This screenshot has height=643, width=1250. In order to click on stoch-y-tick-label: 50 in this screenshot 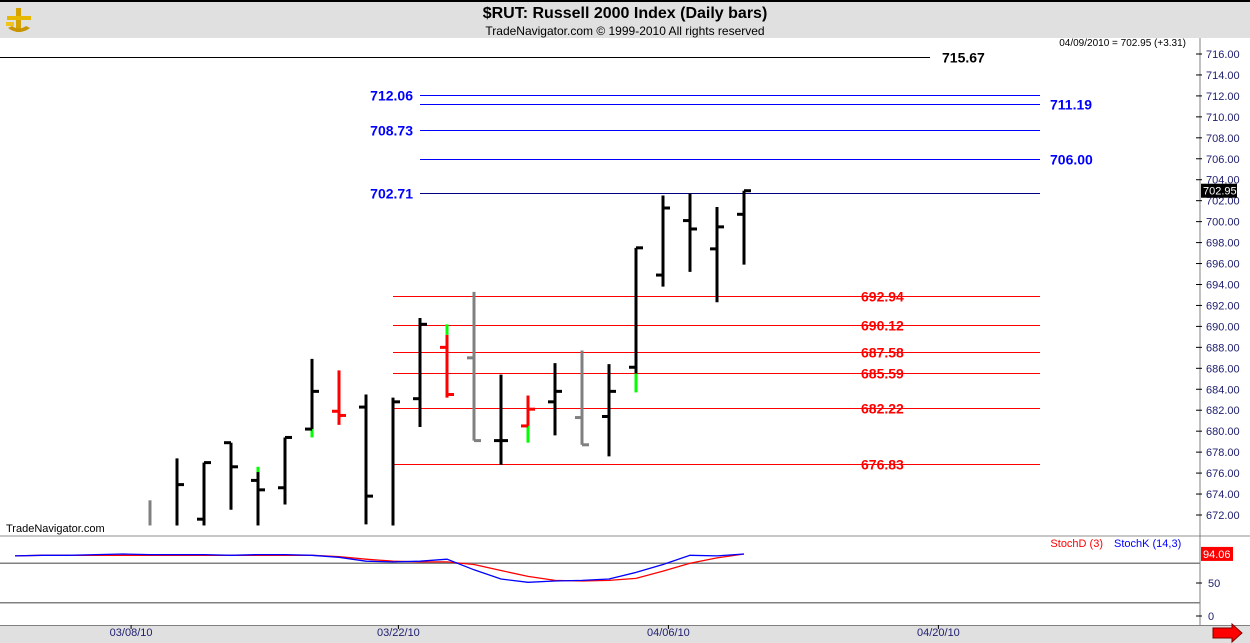, I will do `click(1214, 584)`.